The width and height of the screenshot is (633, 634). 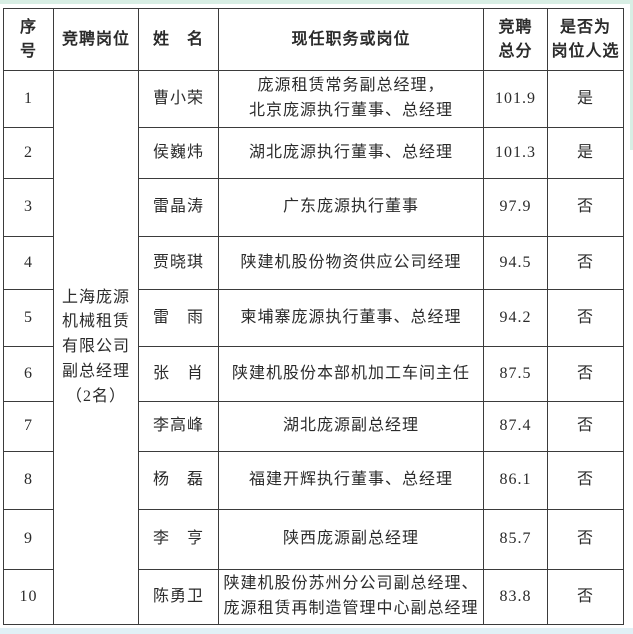 What do you see at coordinates (28, 39) in the screenshot?
I see `header-cell-no: 序 号` at bounding box center [28, 39].